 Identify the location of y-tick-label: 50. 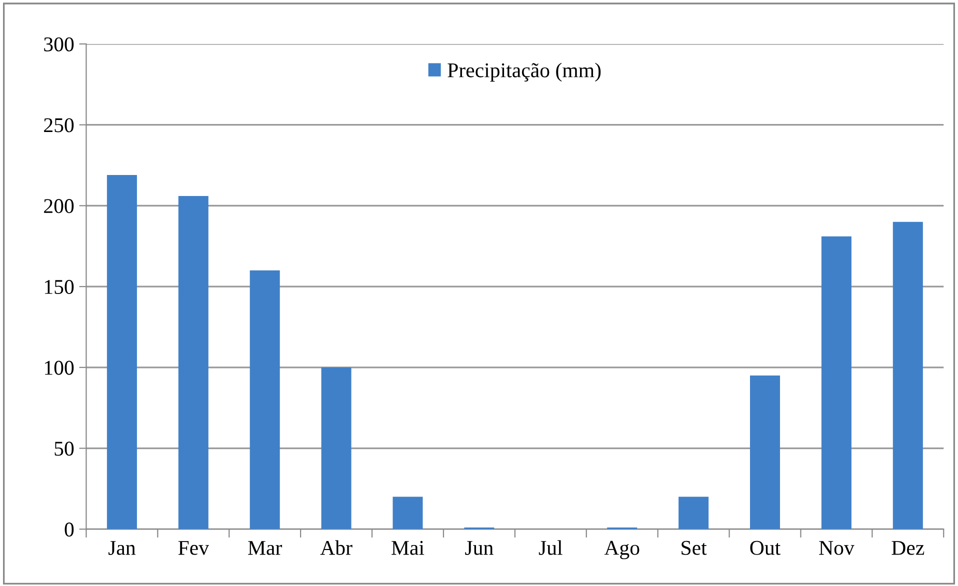
(64, 449).